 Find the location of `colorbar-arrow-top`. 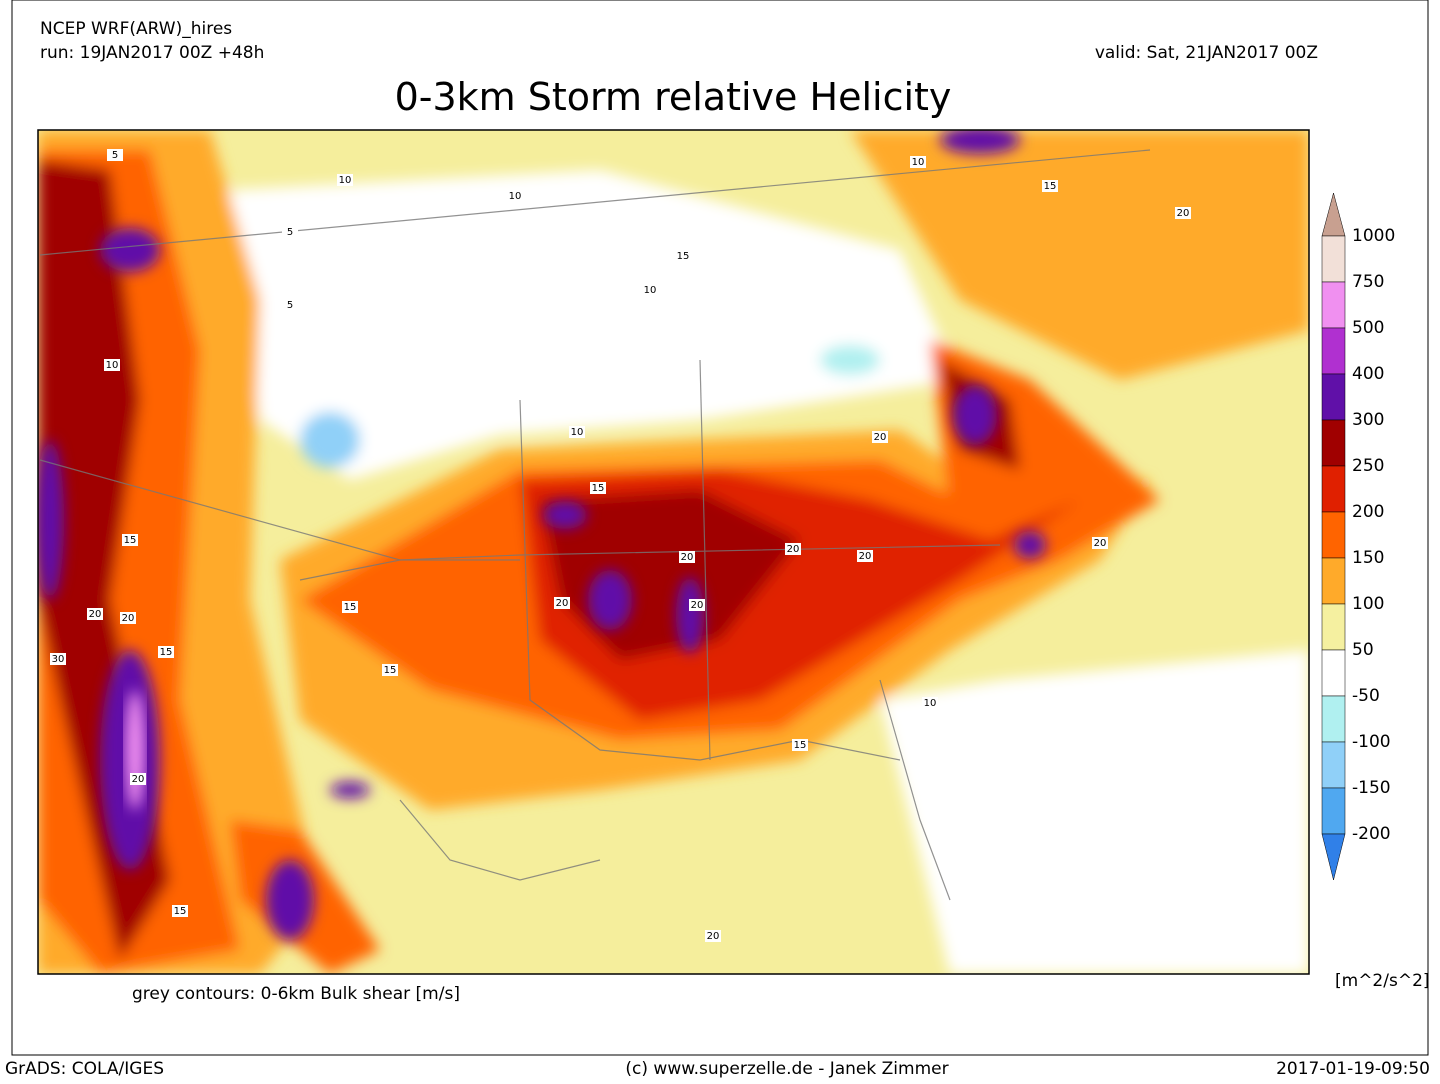

colorbar-arrow-top is located at coordinates (1333, 214).